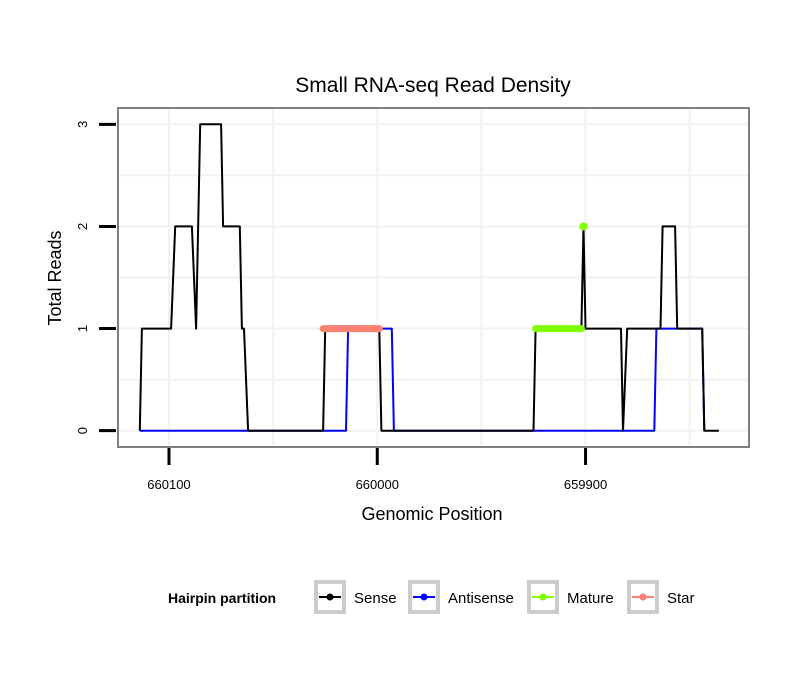 The height and width of the screenshot is (690, 810). Describe the element at coordinates (583, 226) in the screenshot. I see `series-mature-point` at that location.